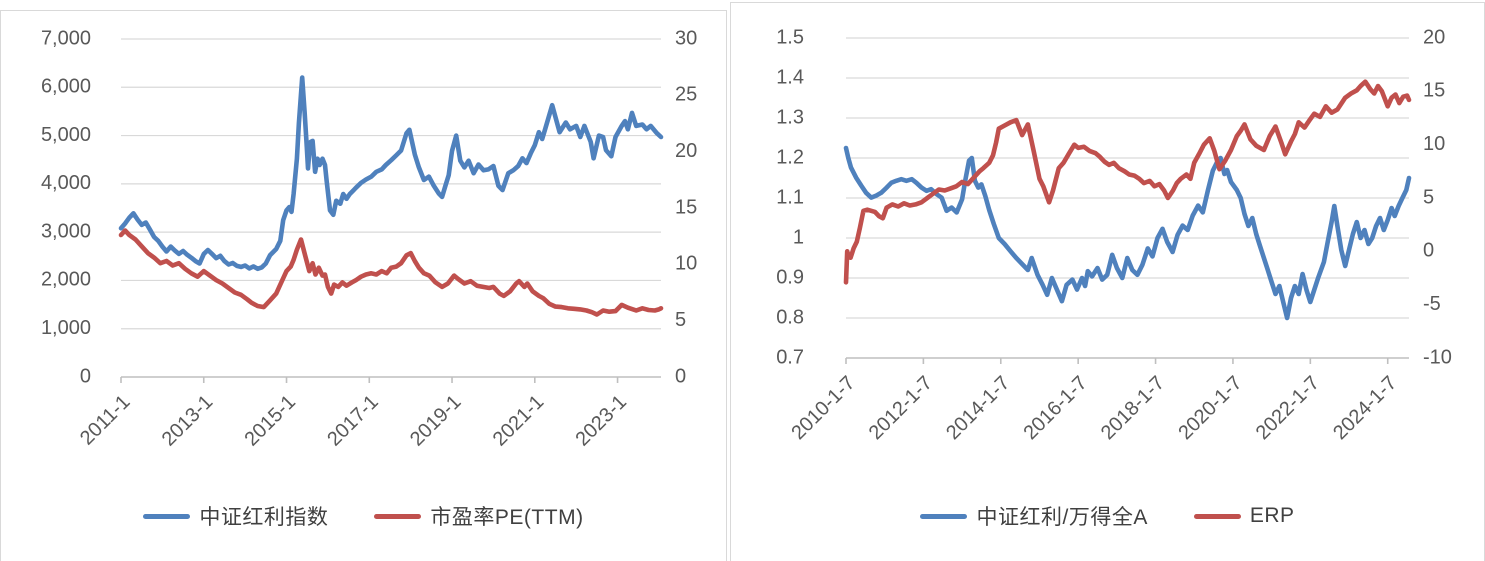 The height and width of the screenshot is (561, 1485). Describe the element at coordinates (901, 408) in the screenshot. I see `svg-text: 2012-1-7` at that location.